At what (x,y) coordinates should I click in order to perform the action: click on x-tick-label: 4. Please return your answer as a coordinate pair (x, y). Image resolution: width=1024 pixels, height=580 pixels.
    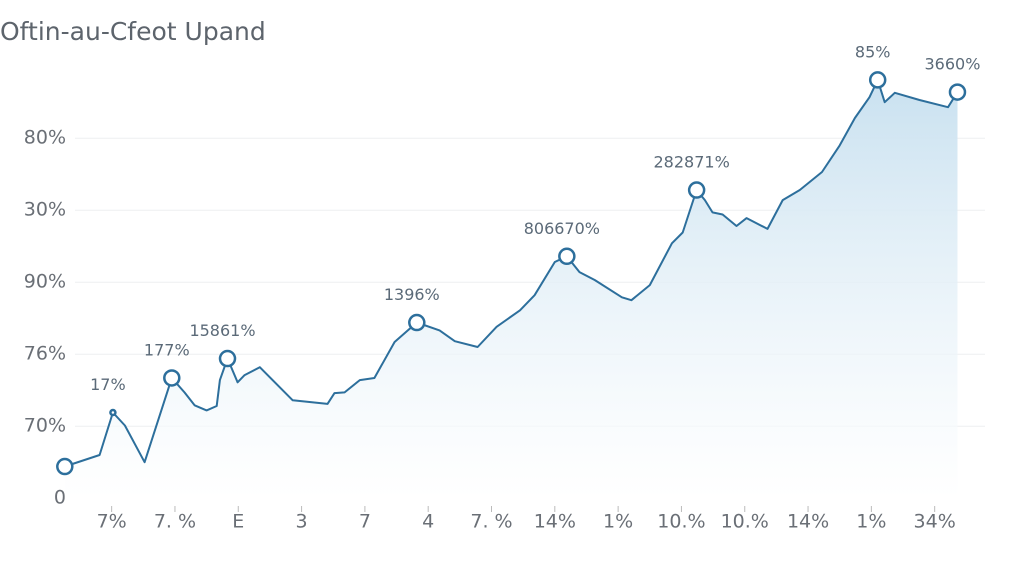
    Looking at the image, I should click on (428, 522).